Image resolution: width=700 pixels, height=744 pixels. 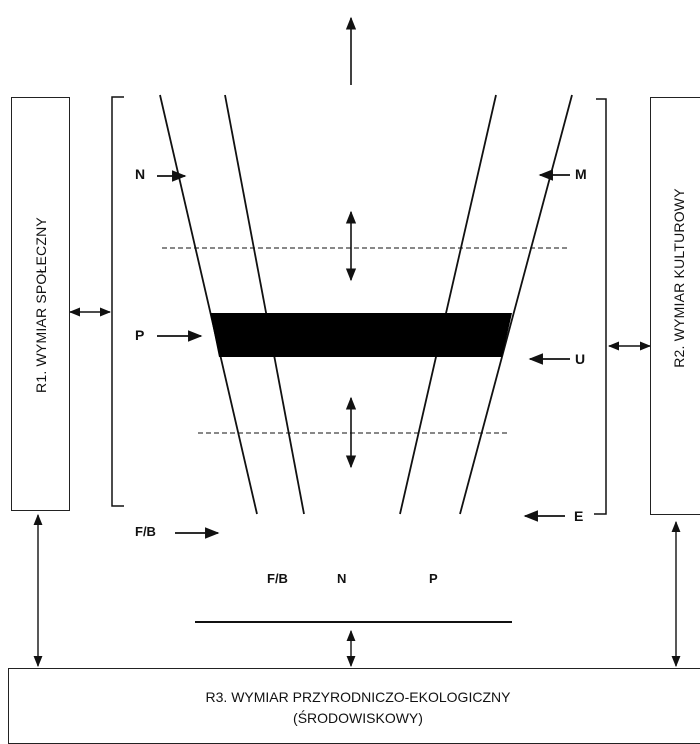 What do you see at coordinates (342, 578) in the screenshot?
I see `label-n-base: N` at bounding box center [342, 578].